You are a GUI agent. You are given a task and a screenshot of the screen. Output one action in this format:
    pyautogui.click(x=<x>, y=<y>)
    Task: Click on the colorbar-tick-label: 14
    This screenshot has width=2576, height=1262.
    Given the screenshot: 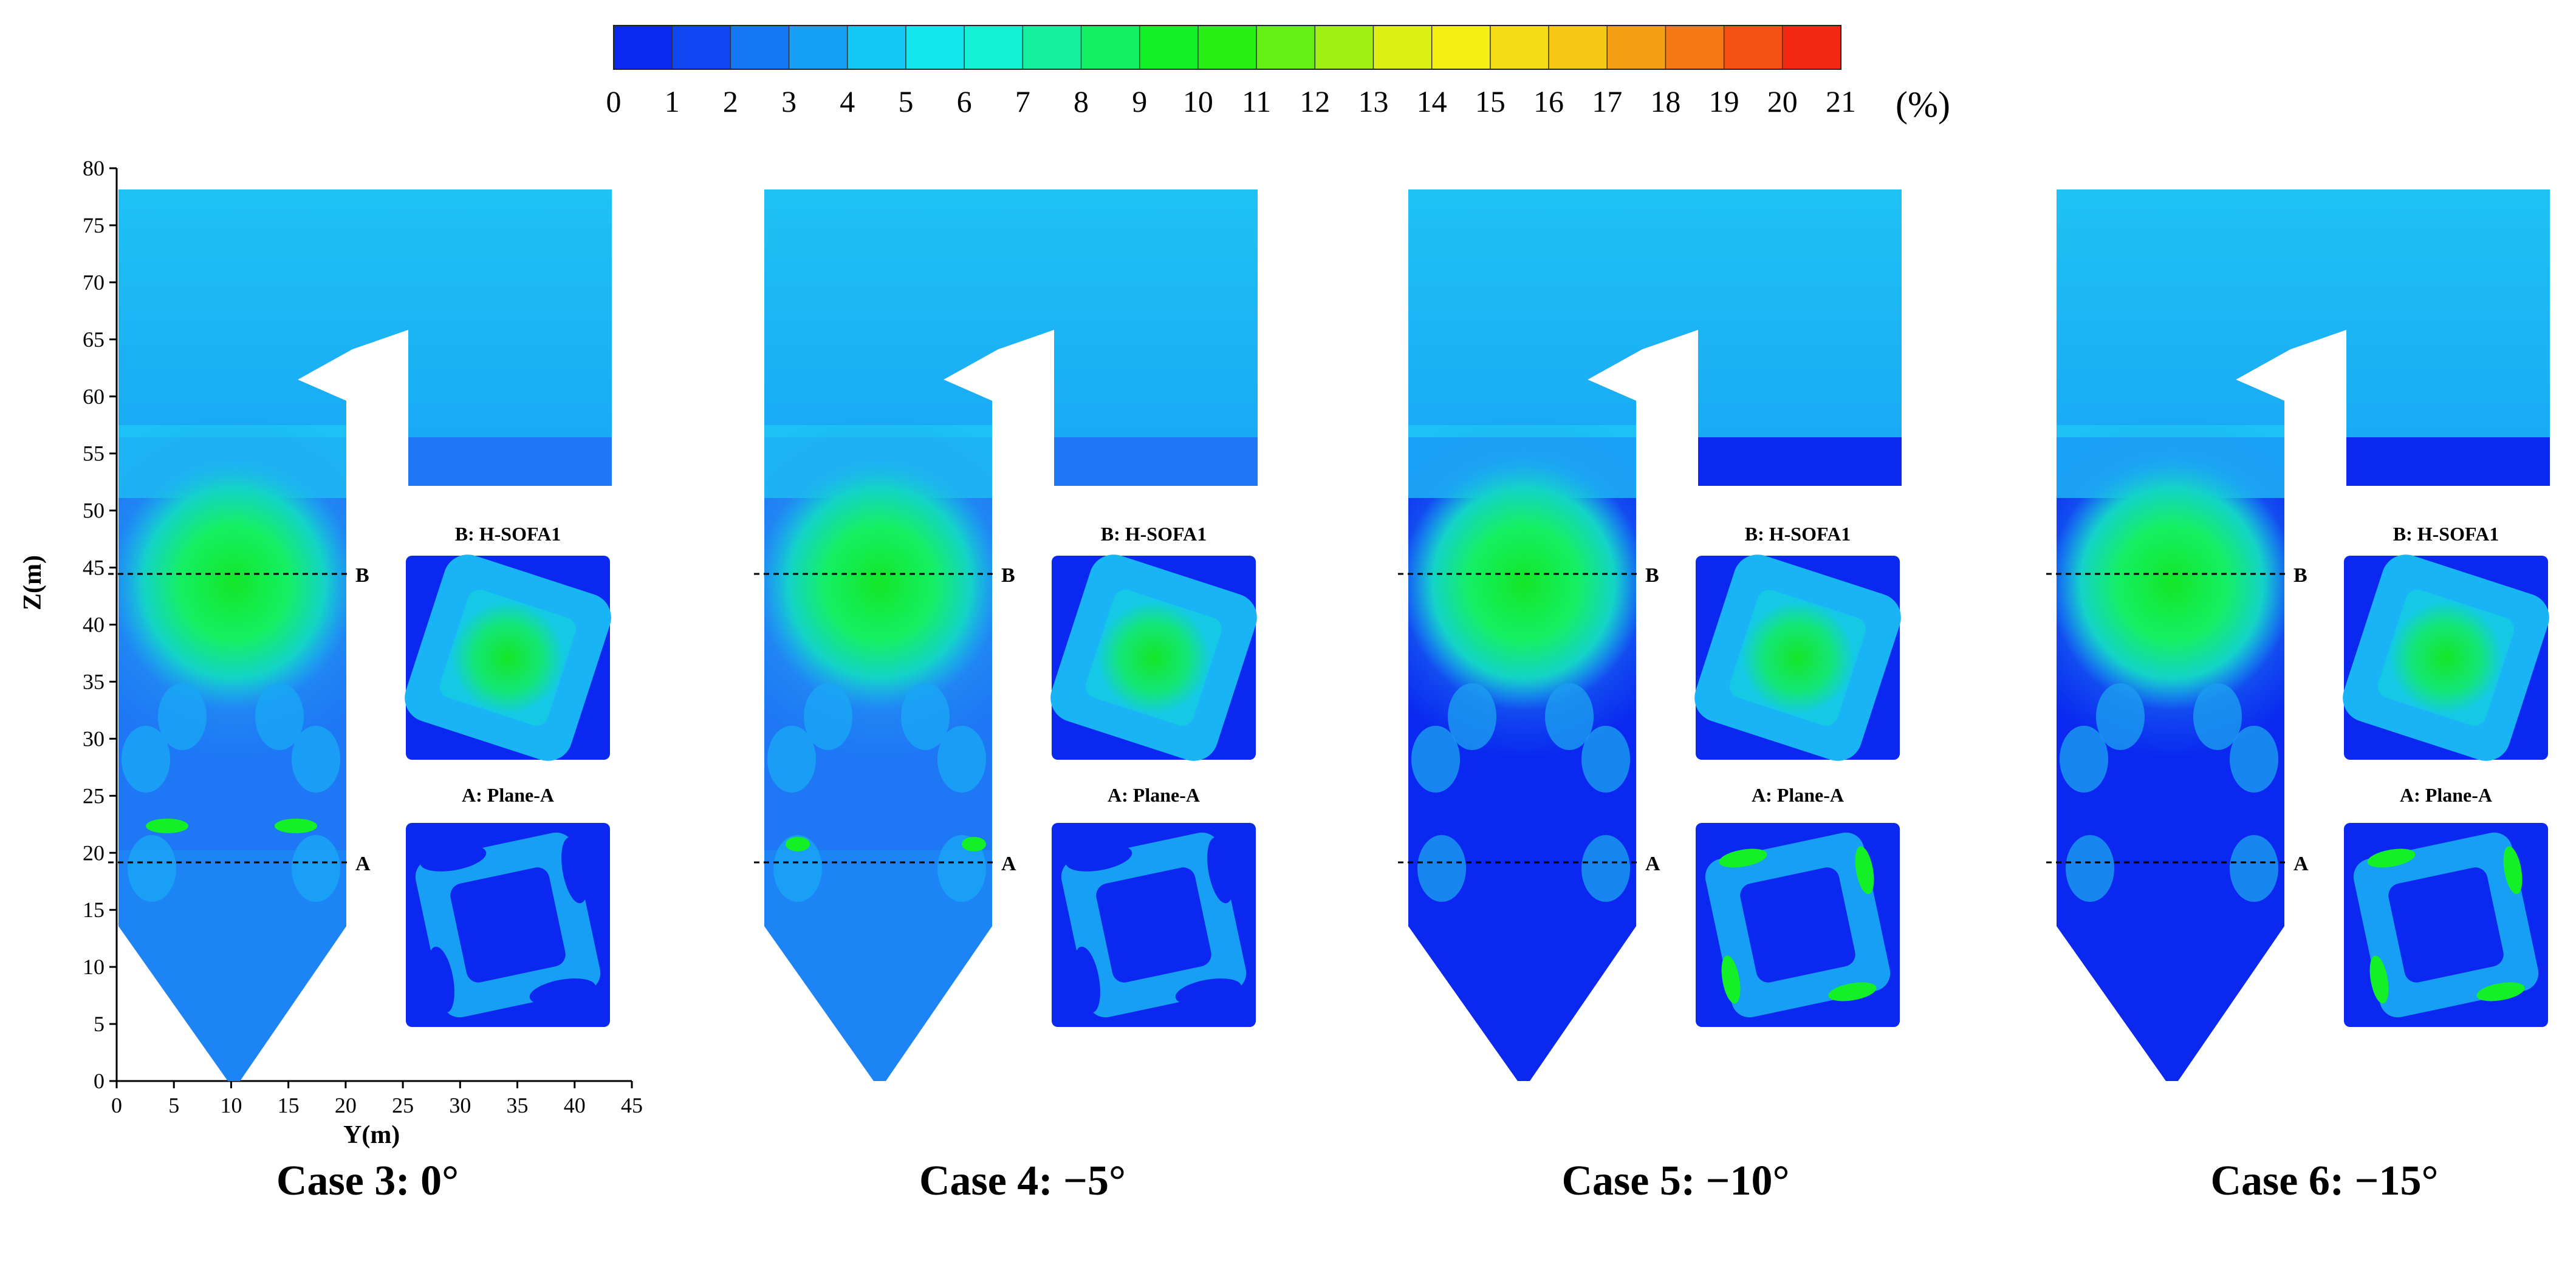 What is the action you would take?
    pyautogui.click(x=1431, y=101)
    